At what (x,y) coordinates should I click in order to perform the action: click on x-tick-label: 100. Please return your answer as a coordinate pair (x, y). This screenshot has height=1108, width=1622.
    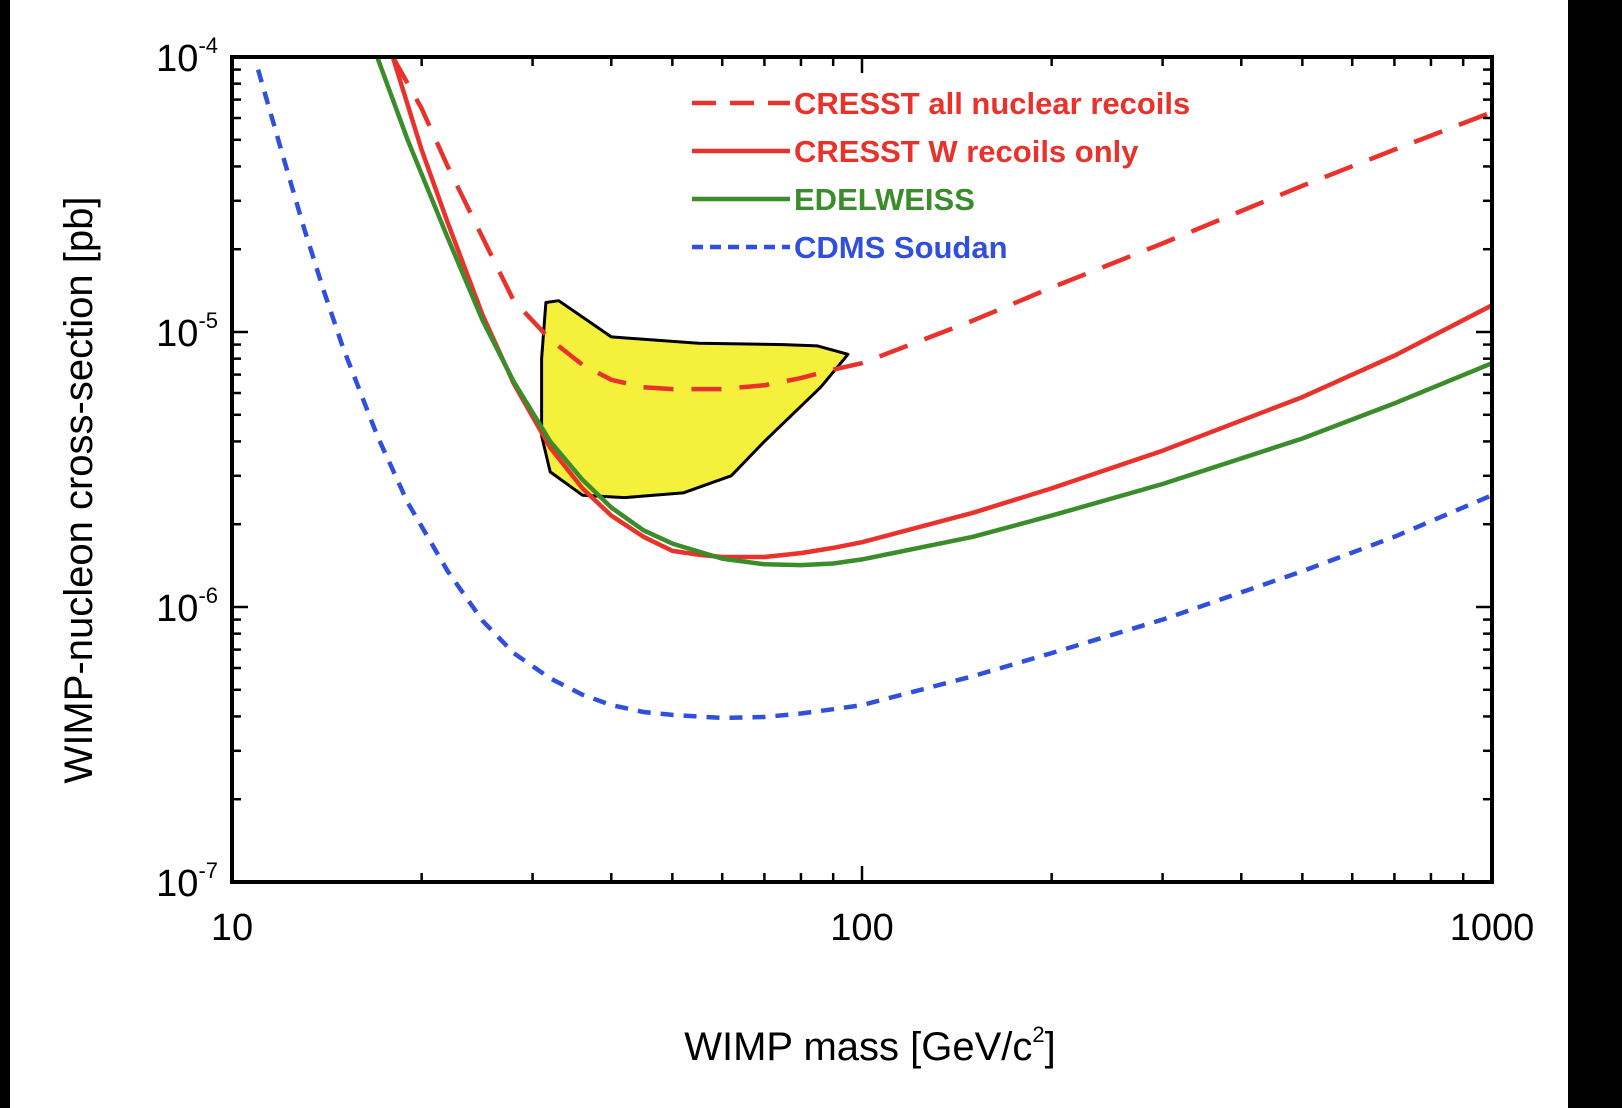
    Looking at the image, I should click on (861, 928).